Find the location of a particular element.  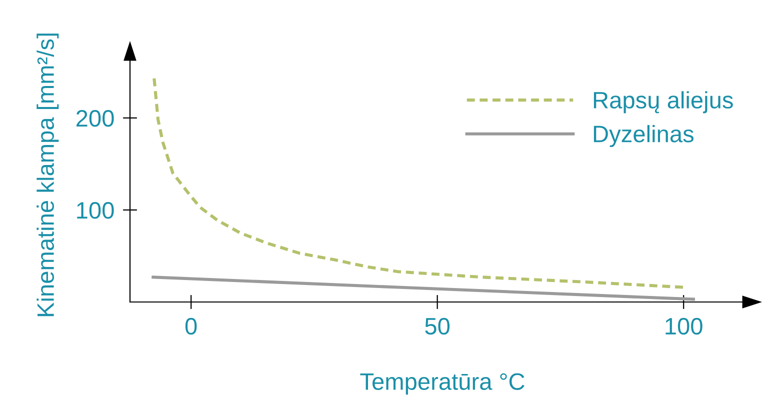

y-axis-title: Kinematinė klampa [mm²/s] is located at coordinates (47, 175).